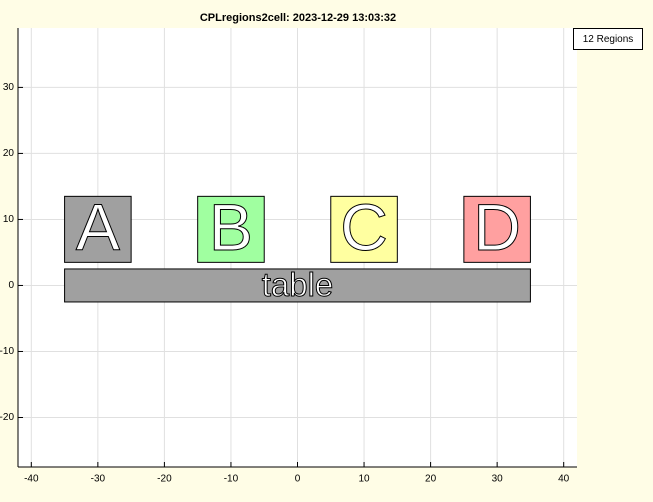 The image size is (653, 502). Describe the element at coordinates (31, 479) in the screenshot. I see `x-tick-label: -40` at that location.